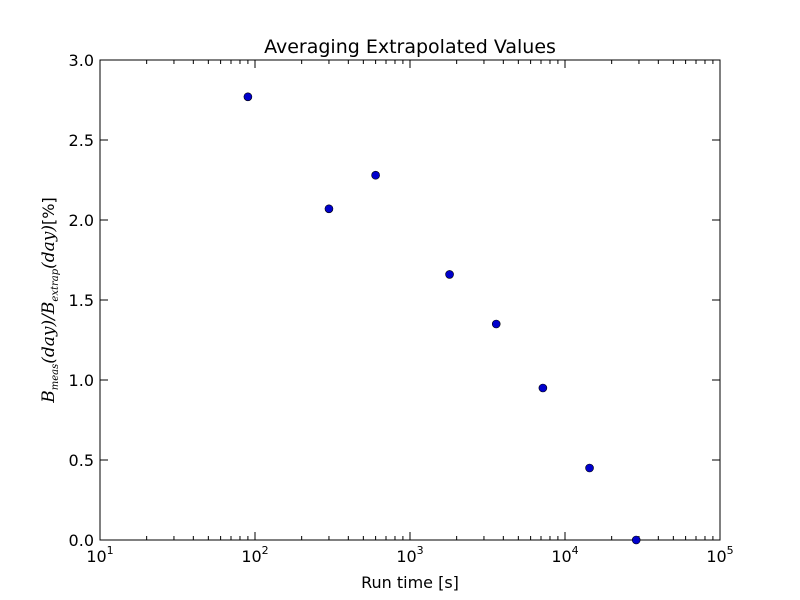 The image size is (800, 600). Describe the element at coordinates (81, 380) in the screenshot. I see `y-tick-label: 1.0` at that location.